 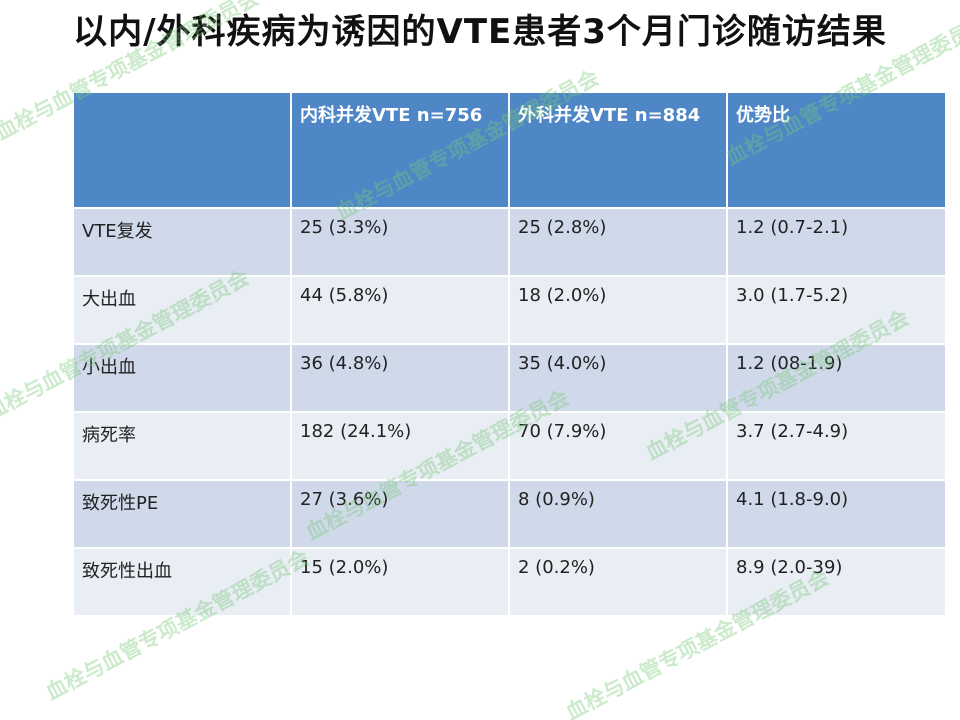 I want to click on table-row: 致死性出血 15 (2.0%) 2 (0.2%) 8.9 (2.0-39), so click(x=509, y=582).